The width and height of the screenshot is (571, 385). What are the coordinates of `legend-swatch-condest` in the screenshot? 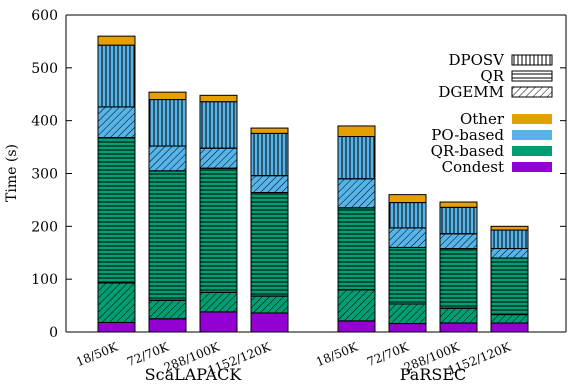 It's located at (532, 167).